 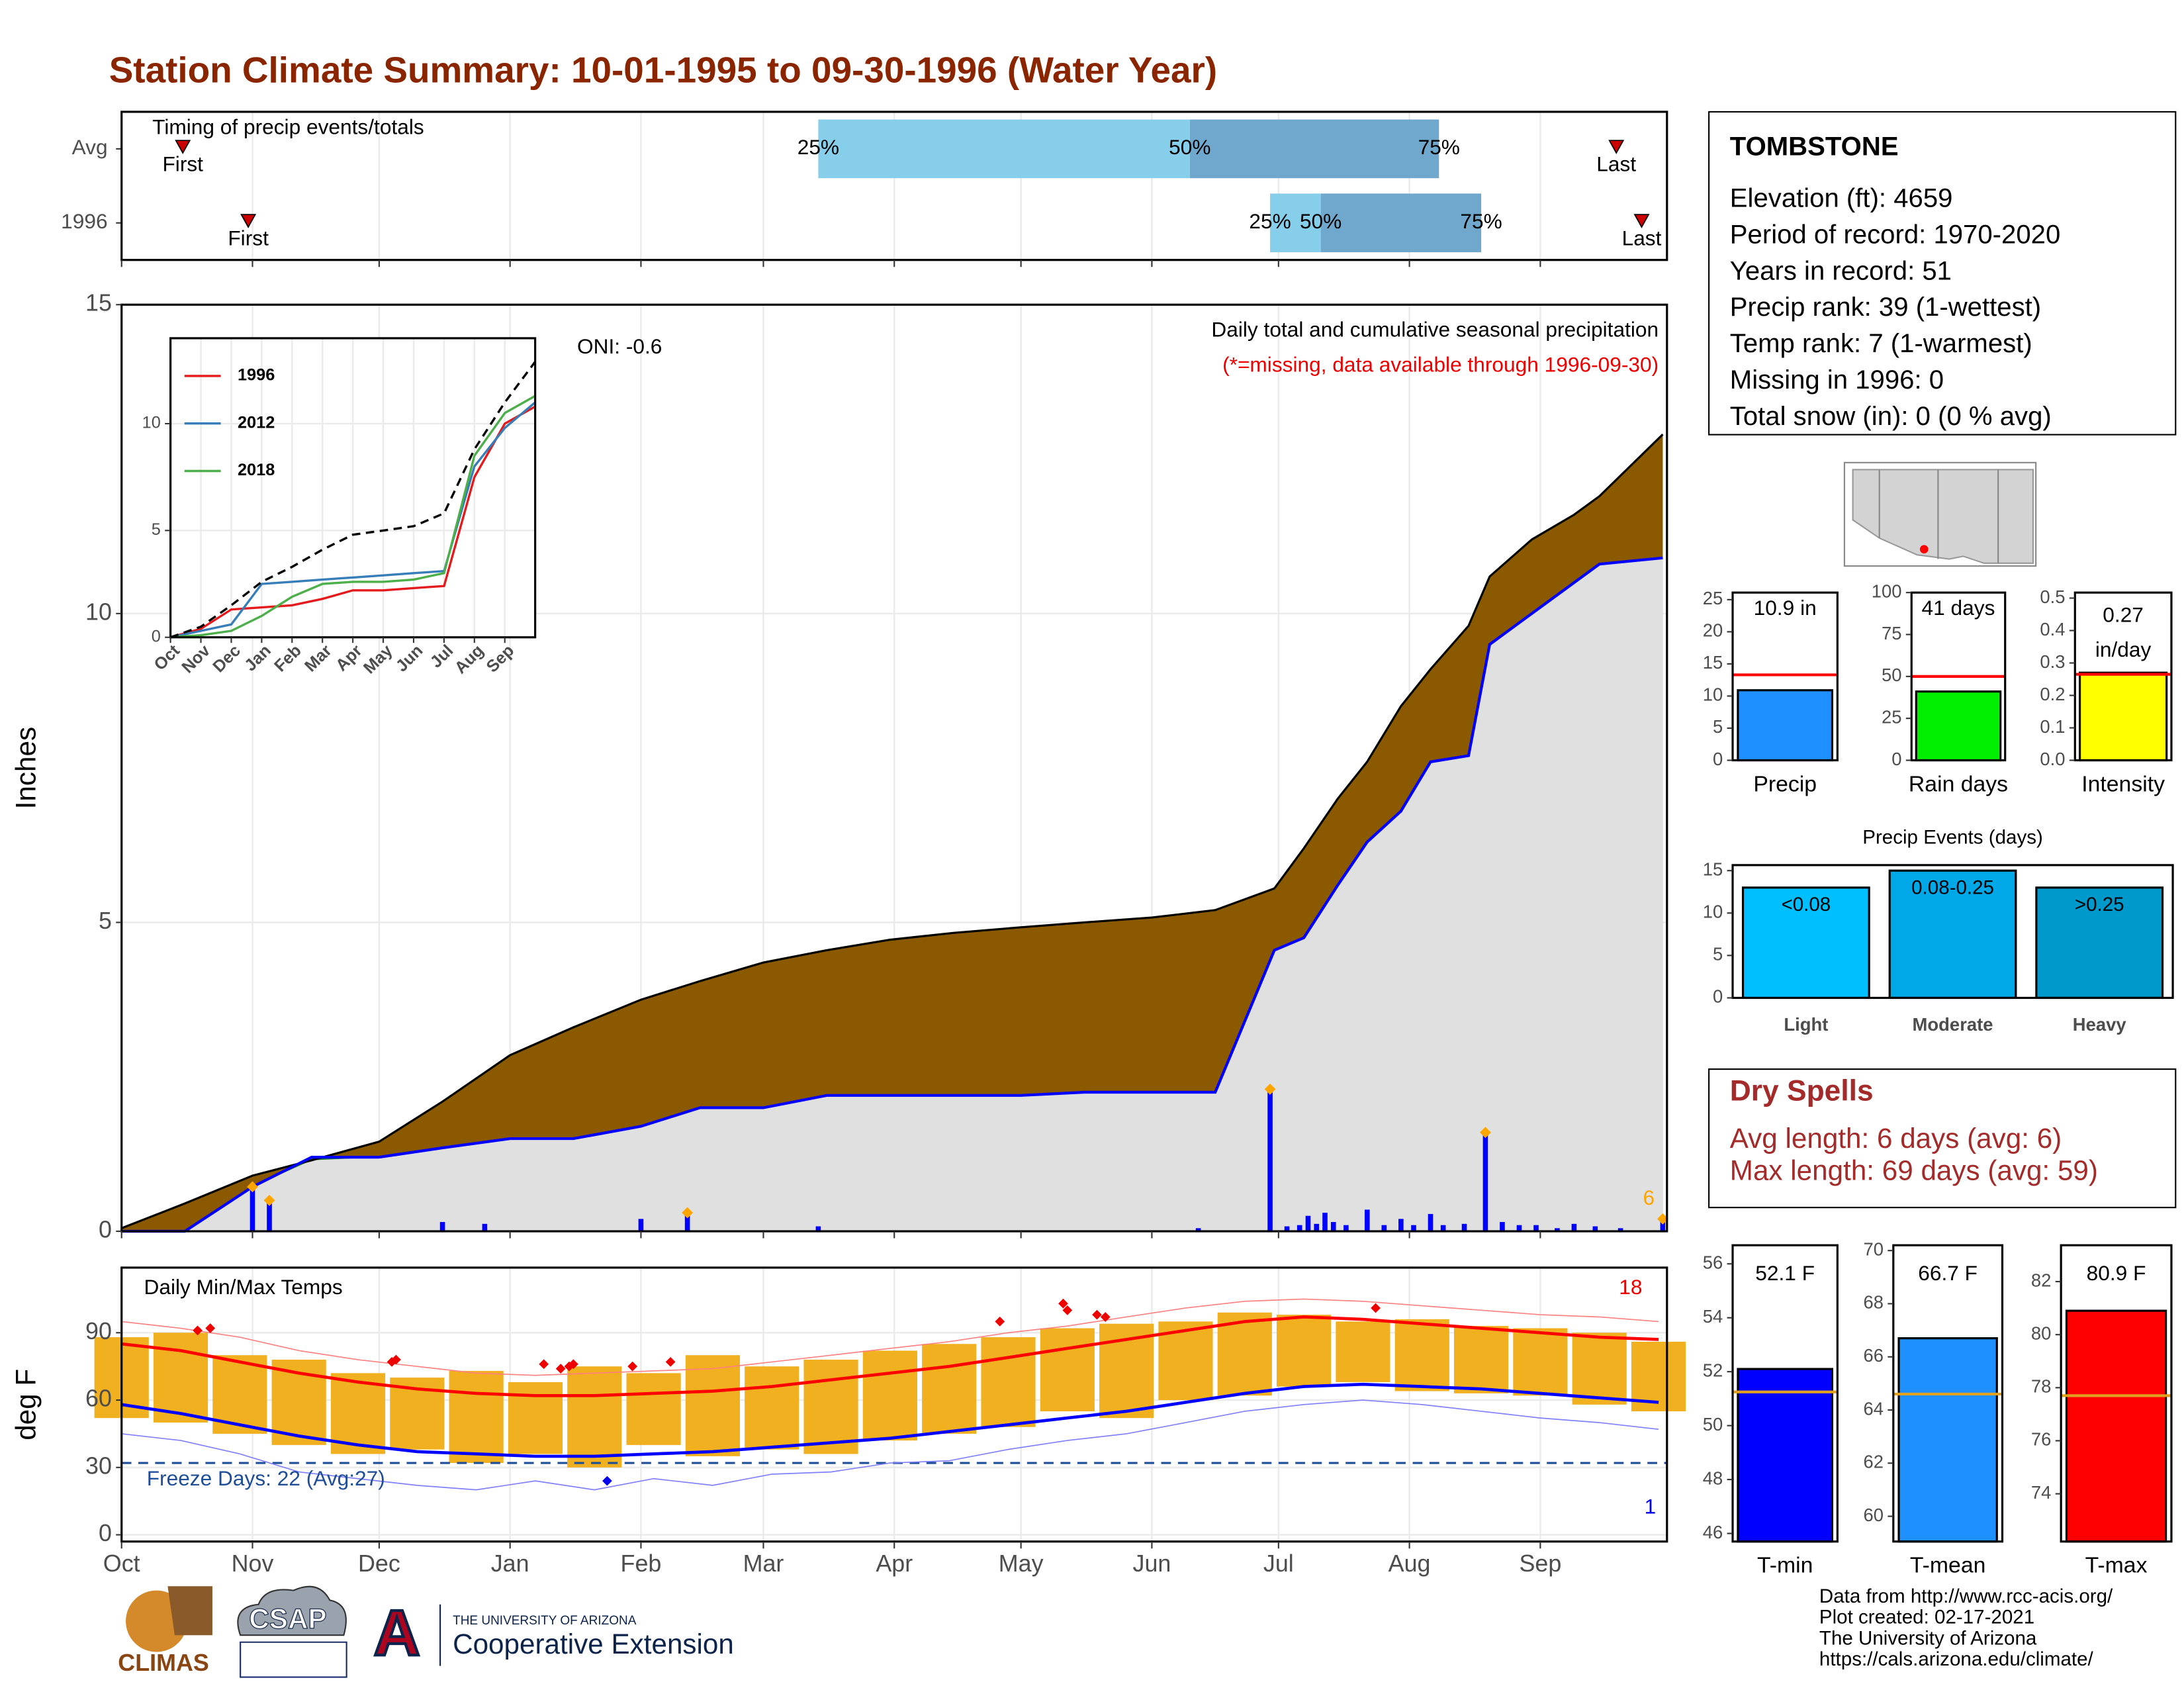 I want to click on record-high-count: 18, so click(x=1630, y=1287).